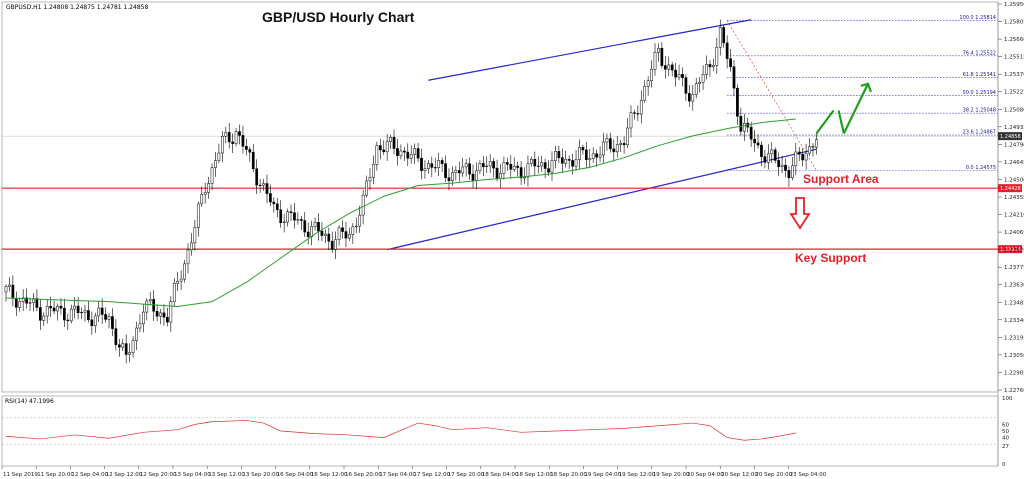 This screenshot has height=479, width=1024. I want to click on price-tick-label: 1.25370, so click(1014, 75).